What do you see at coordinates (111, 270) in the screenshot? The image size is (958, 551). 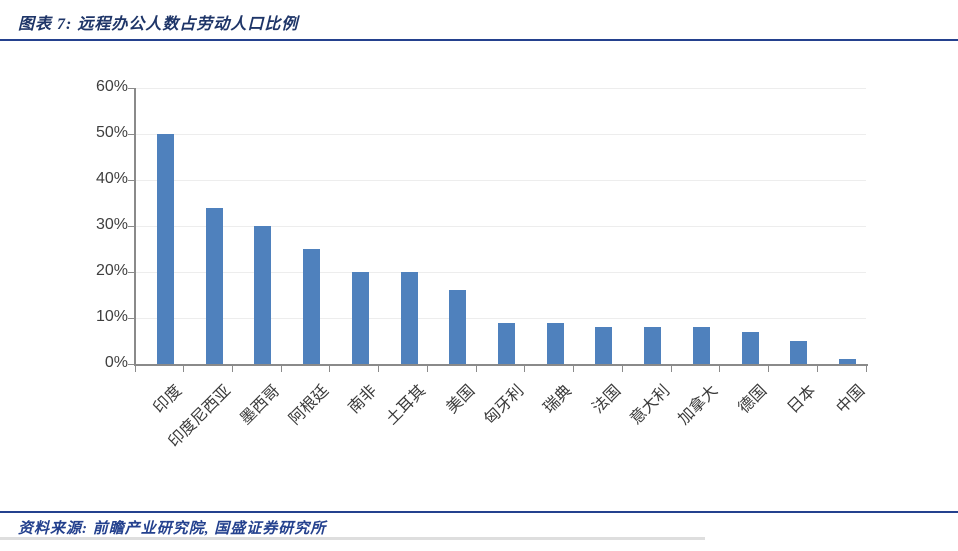 I see `y-tick-label: 20%` at bounding box center [111, 270].